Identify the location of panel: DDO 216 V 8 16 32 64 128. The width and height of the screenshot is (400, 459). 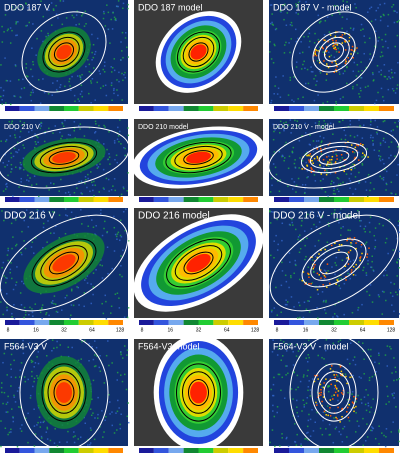
(65, 270).